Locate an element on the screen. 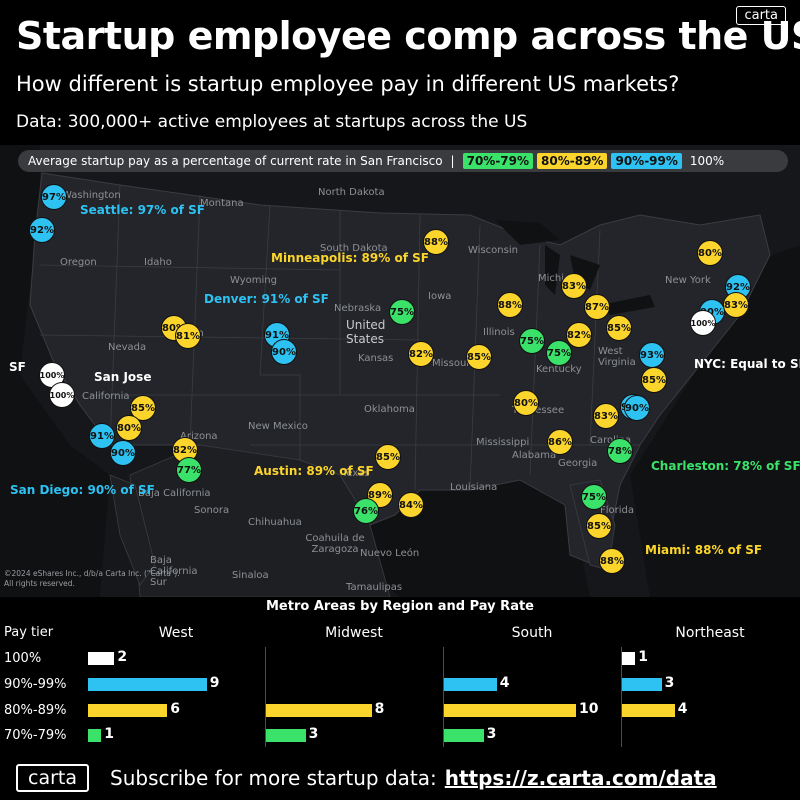  region-header-northeast: Northeast is located at coordinates (710, 633).